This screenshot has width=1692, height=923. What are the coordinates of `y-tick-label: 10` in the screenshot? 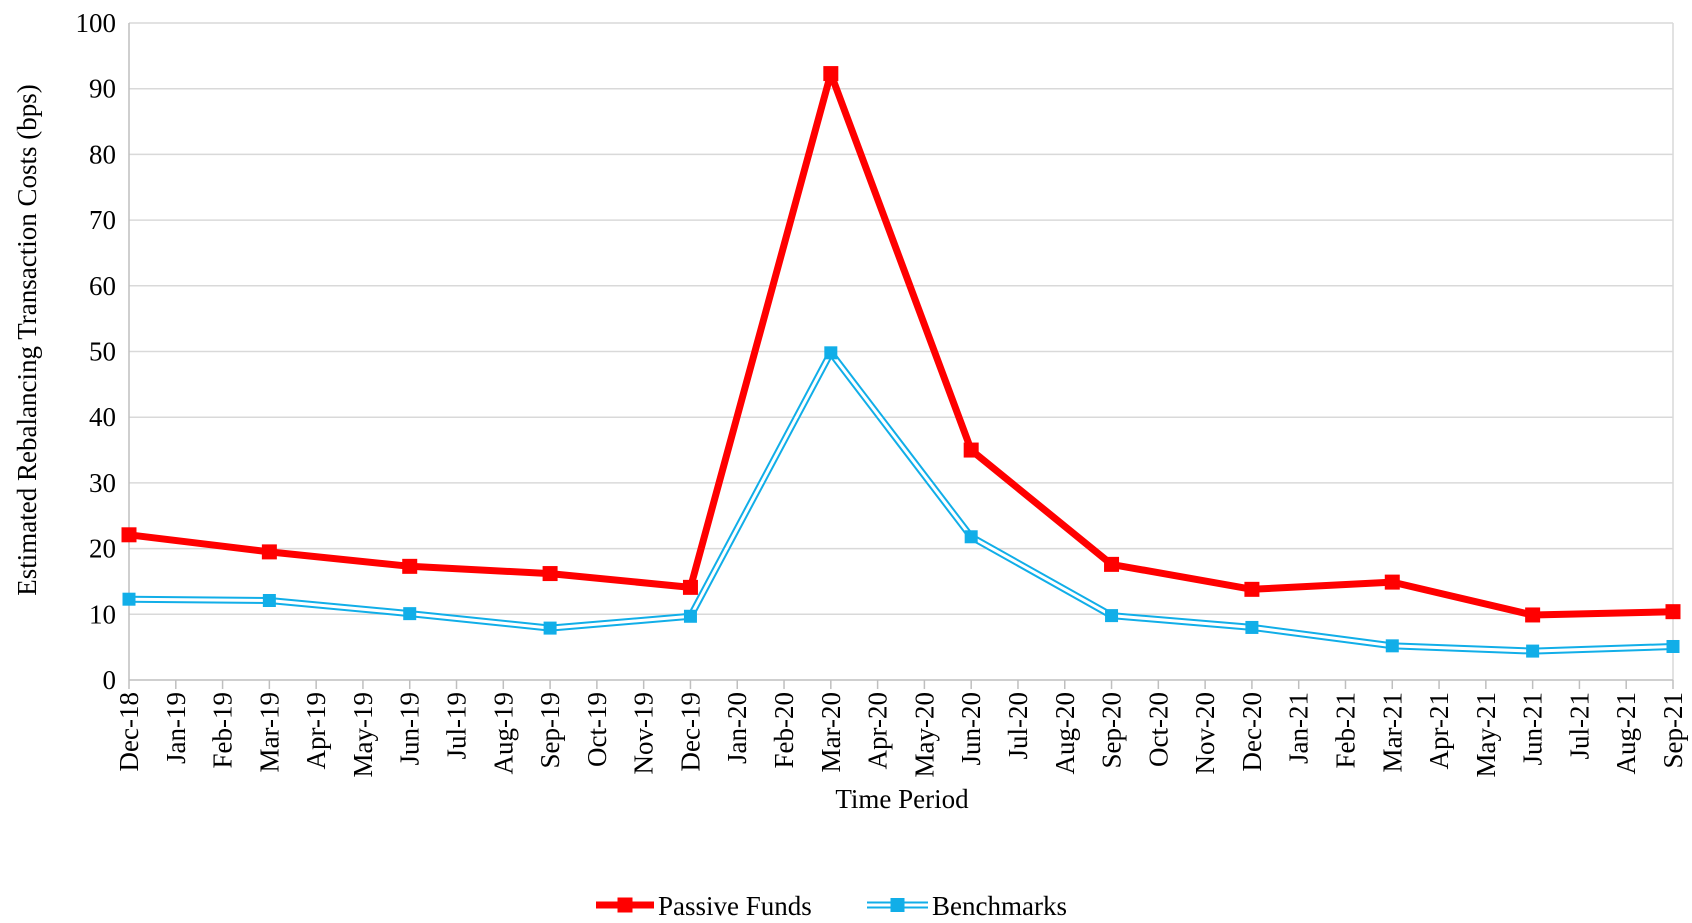 It's located at (102, 614).